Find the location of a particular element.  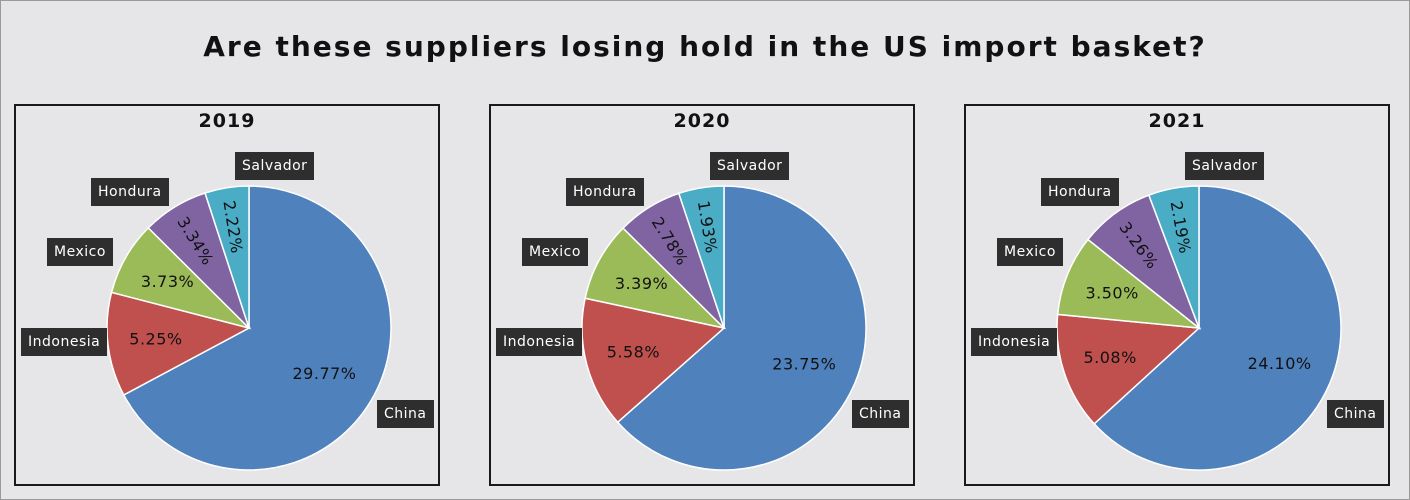

panel-title: 2020 is located at coordinates (702, 121).